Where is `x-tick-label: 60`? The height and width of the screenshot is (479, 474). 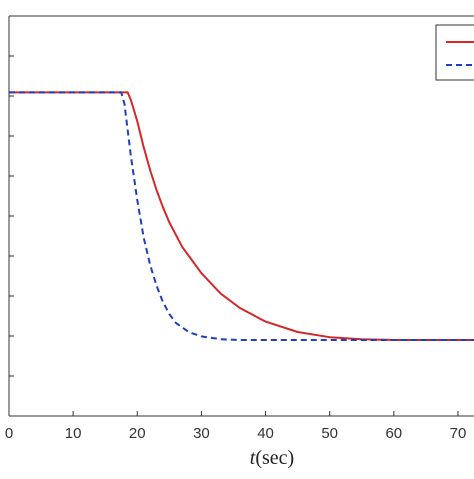 x-tick-label: 60 is located at coordinates (393, 433).